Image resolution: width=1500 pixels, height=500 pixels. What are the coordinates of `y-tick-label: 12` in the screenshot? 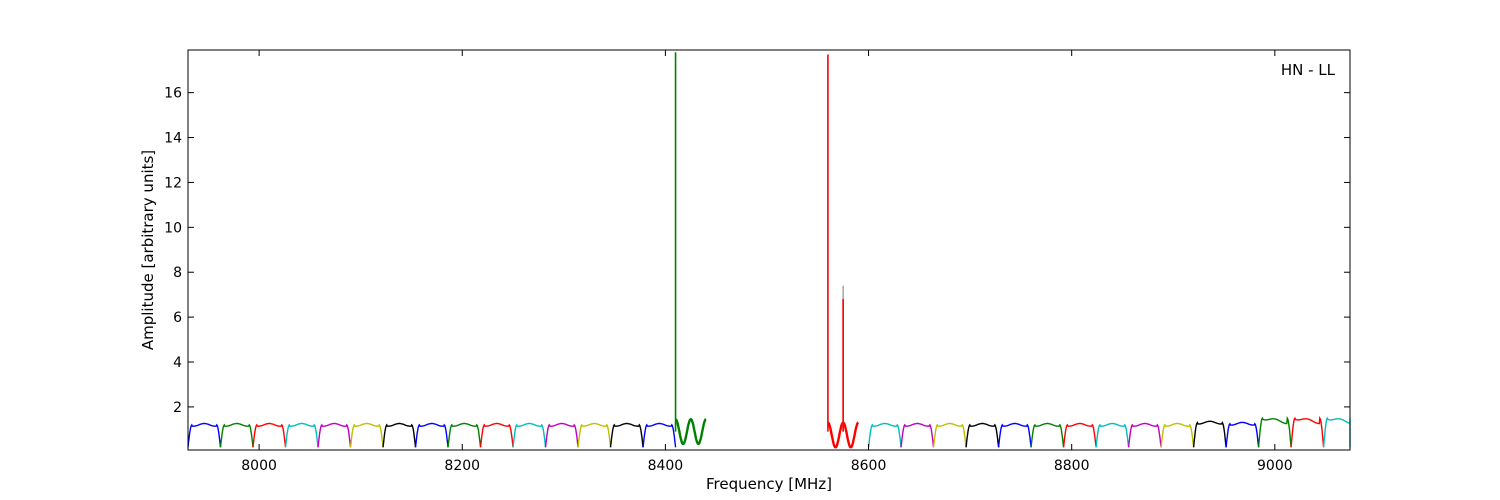 It's located at (173, 183).